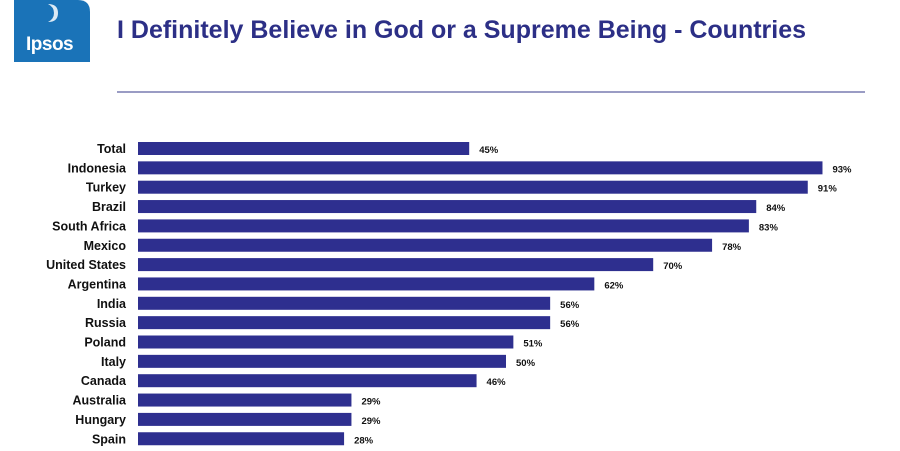  I want to click on category-label: South Africa, so click(89, 226).